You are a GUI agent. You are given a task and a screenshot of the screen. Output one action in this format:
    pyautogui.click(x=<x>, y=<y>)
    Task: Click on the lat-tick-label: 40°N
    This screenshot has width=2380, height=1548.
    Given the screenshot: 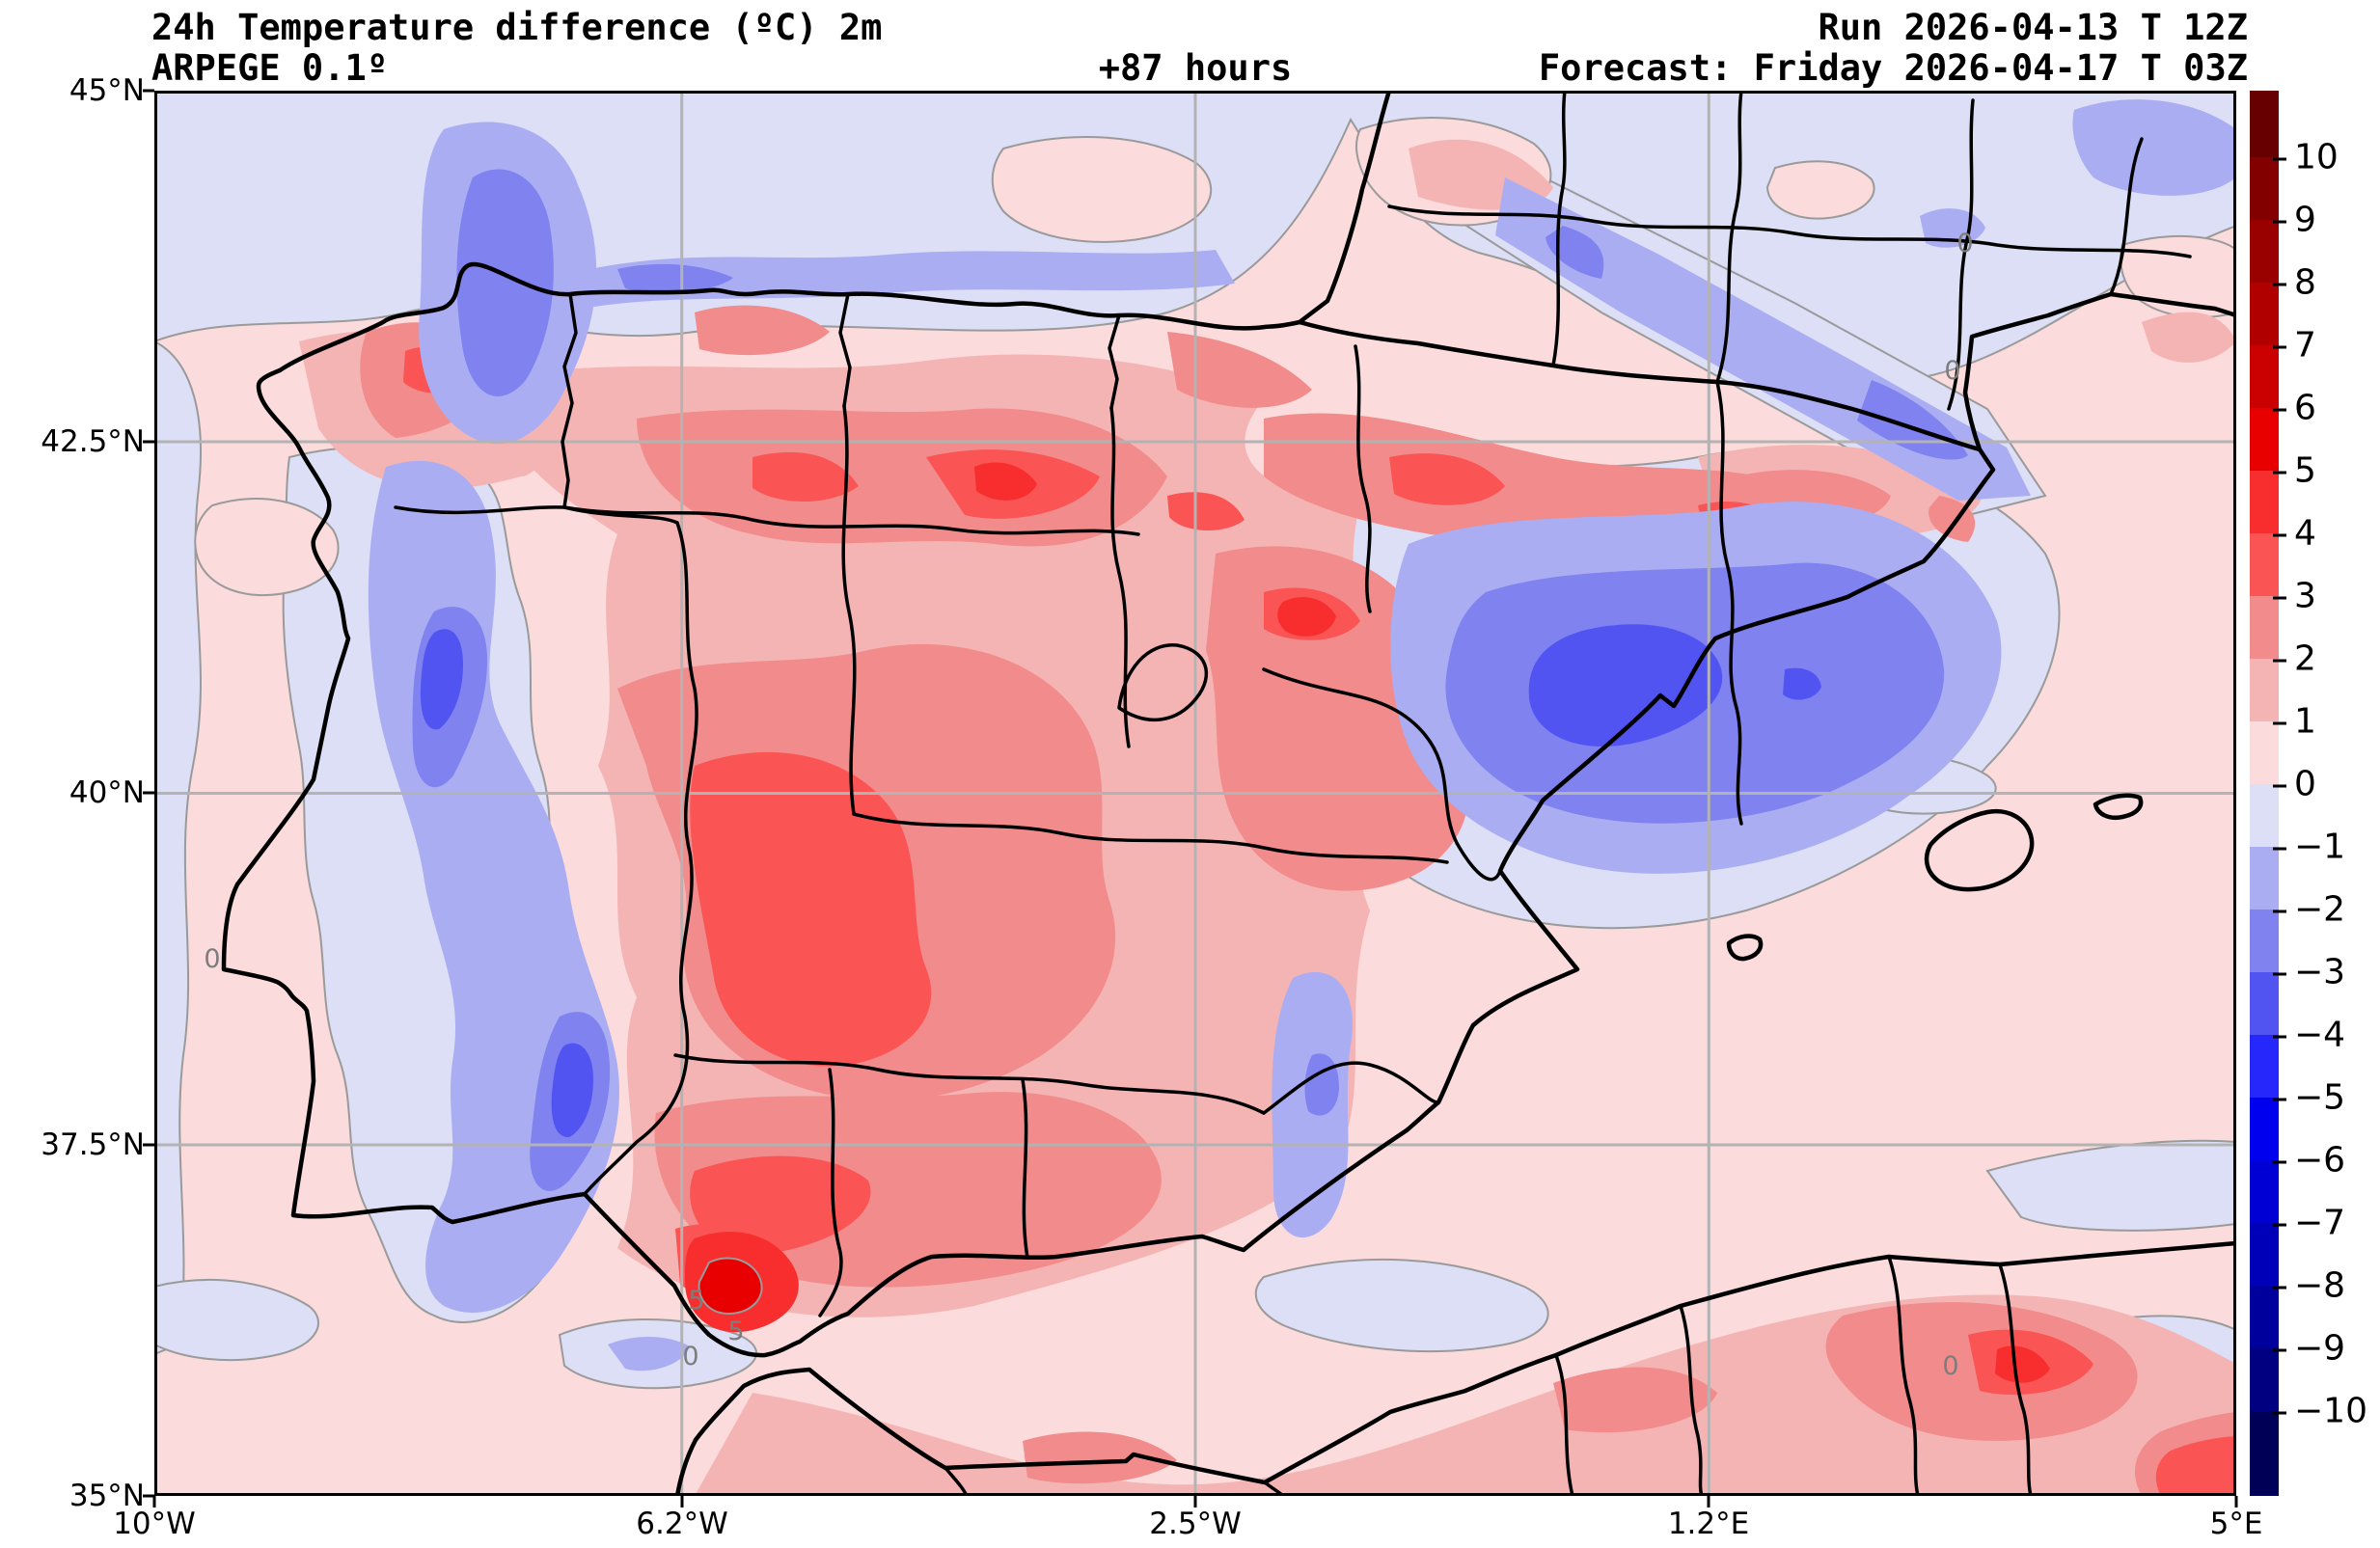 What is the action you would take?
    pyautogui.click(x=107, y=793)
    